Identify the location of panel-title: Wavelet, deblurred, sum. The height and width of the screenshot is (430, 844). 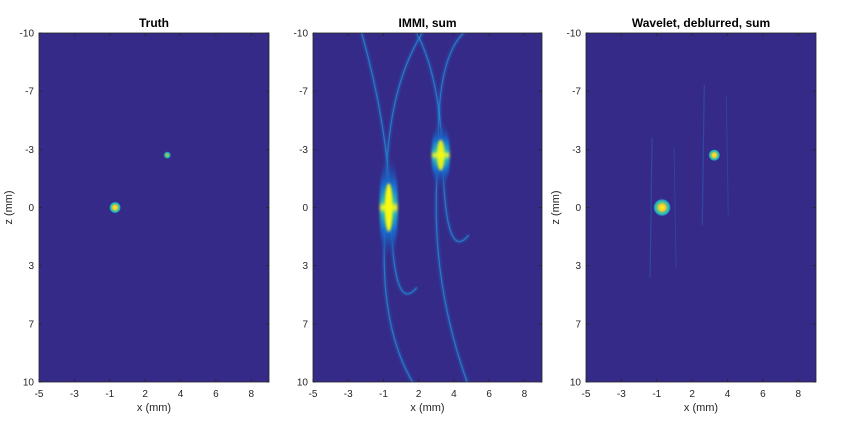
(701, 23).